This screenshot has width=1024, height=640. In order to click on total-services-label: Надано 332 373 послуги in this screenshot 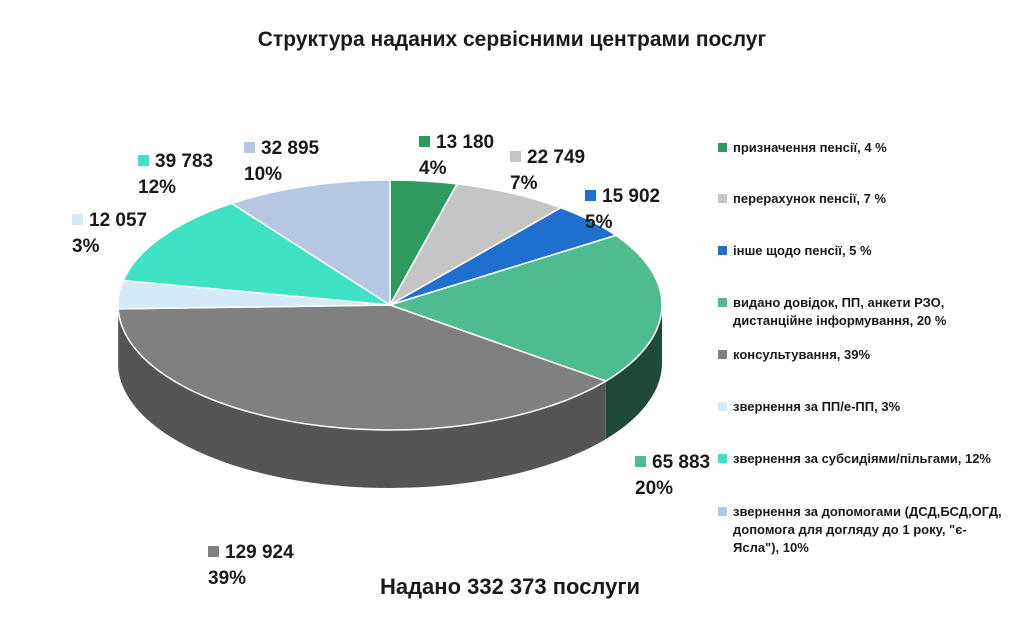, I will do `click(510, 586)`.